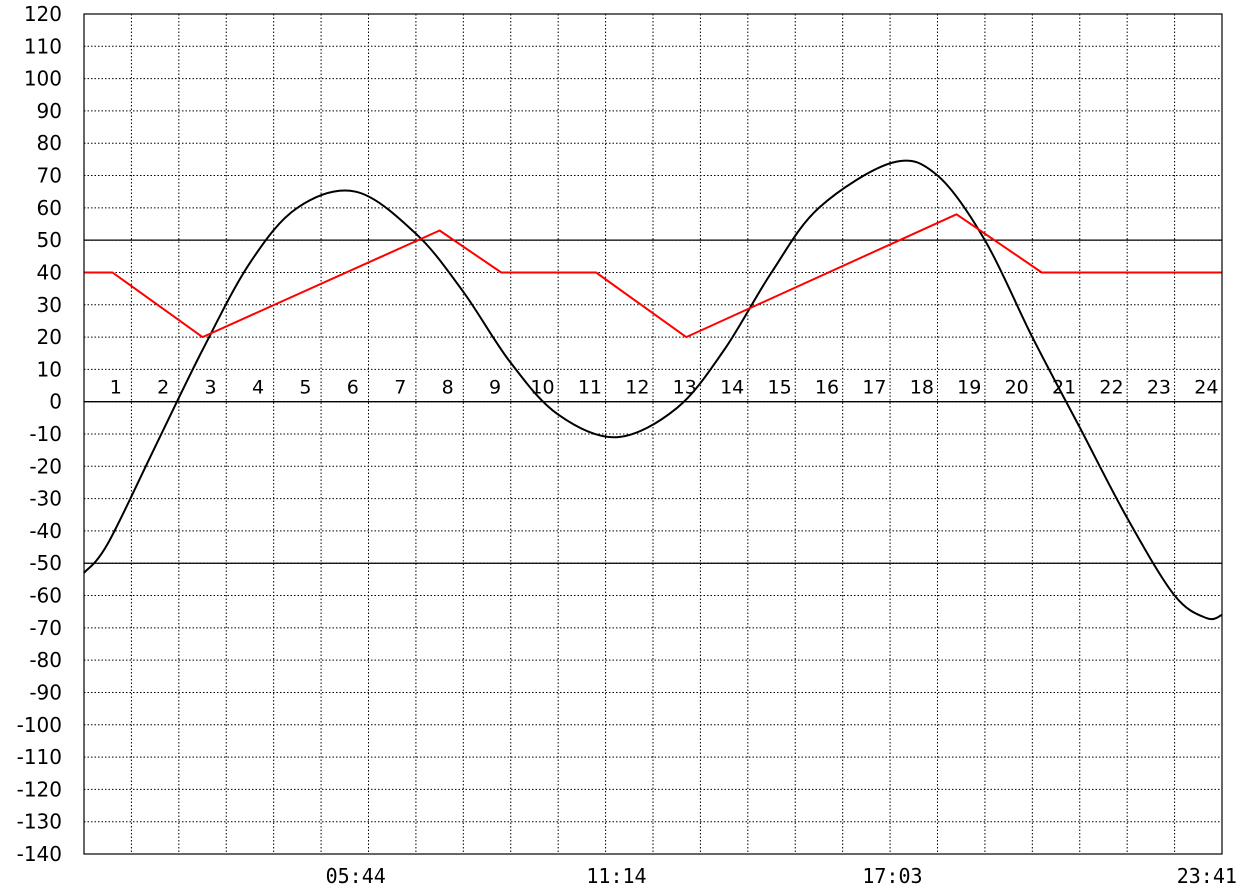 The height and width of the screenshot is (888, 1245). What do you see at coordinates (1207, 876) in the screenshot?
I see `time-label: 23:41` at bounding box center [1207, 876].